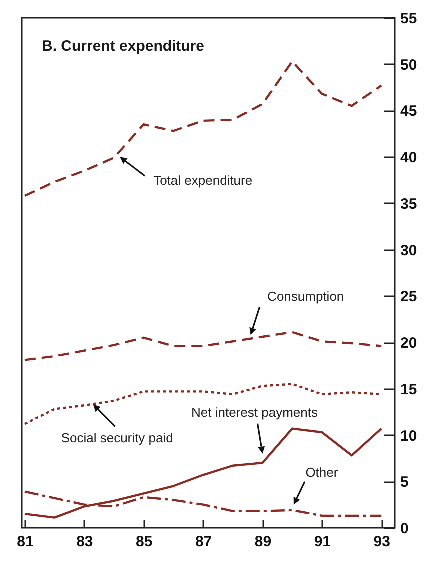  Describe the element at coordinates (409, 65) in the screenshot. I see `y-tick-label: 50` at that location.